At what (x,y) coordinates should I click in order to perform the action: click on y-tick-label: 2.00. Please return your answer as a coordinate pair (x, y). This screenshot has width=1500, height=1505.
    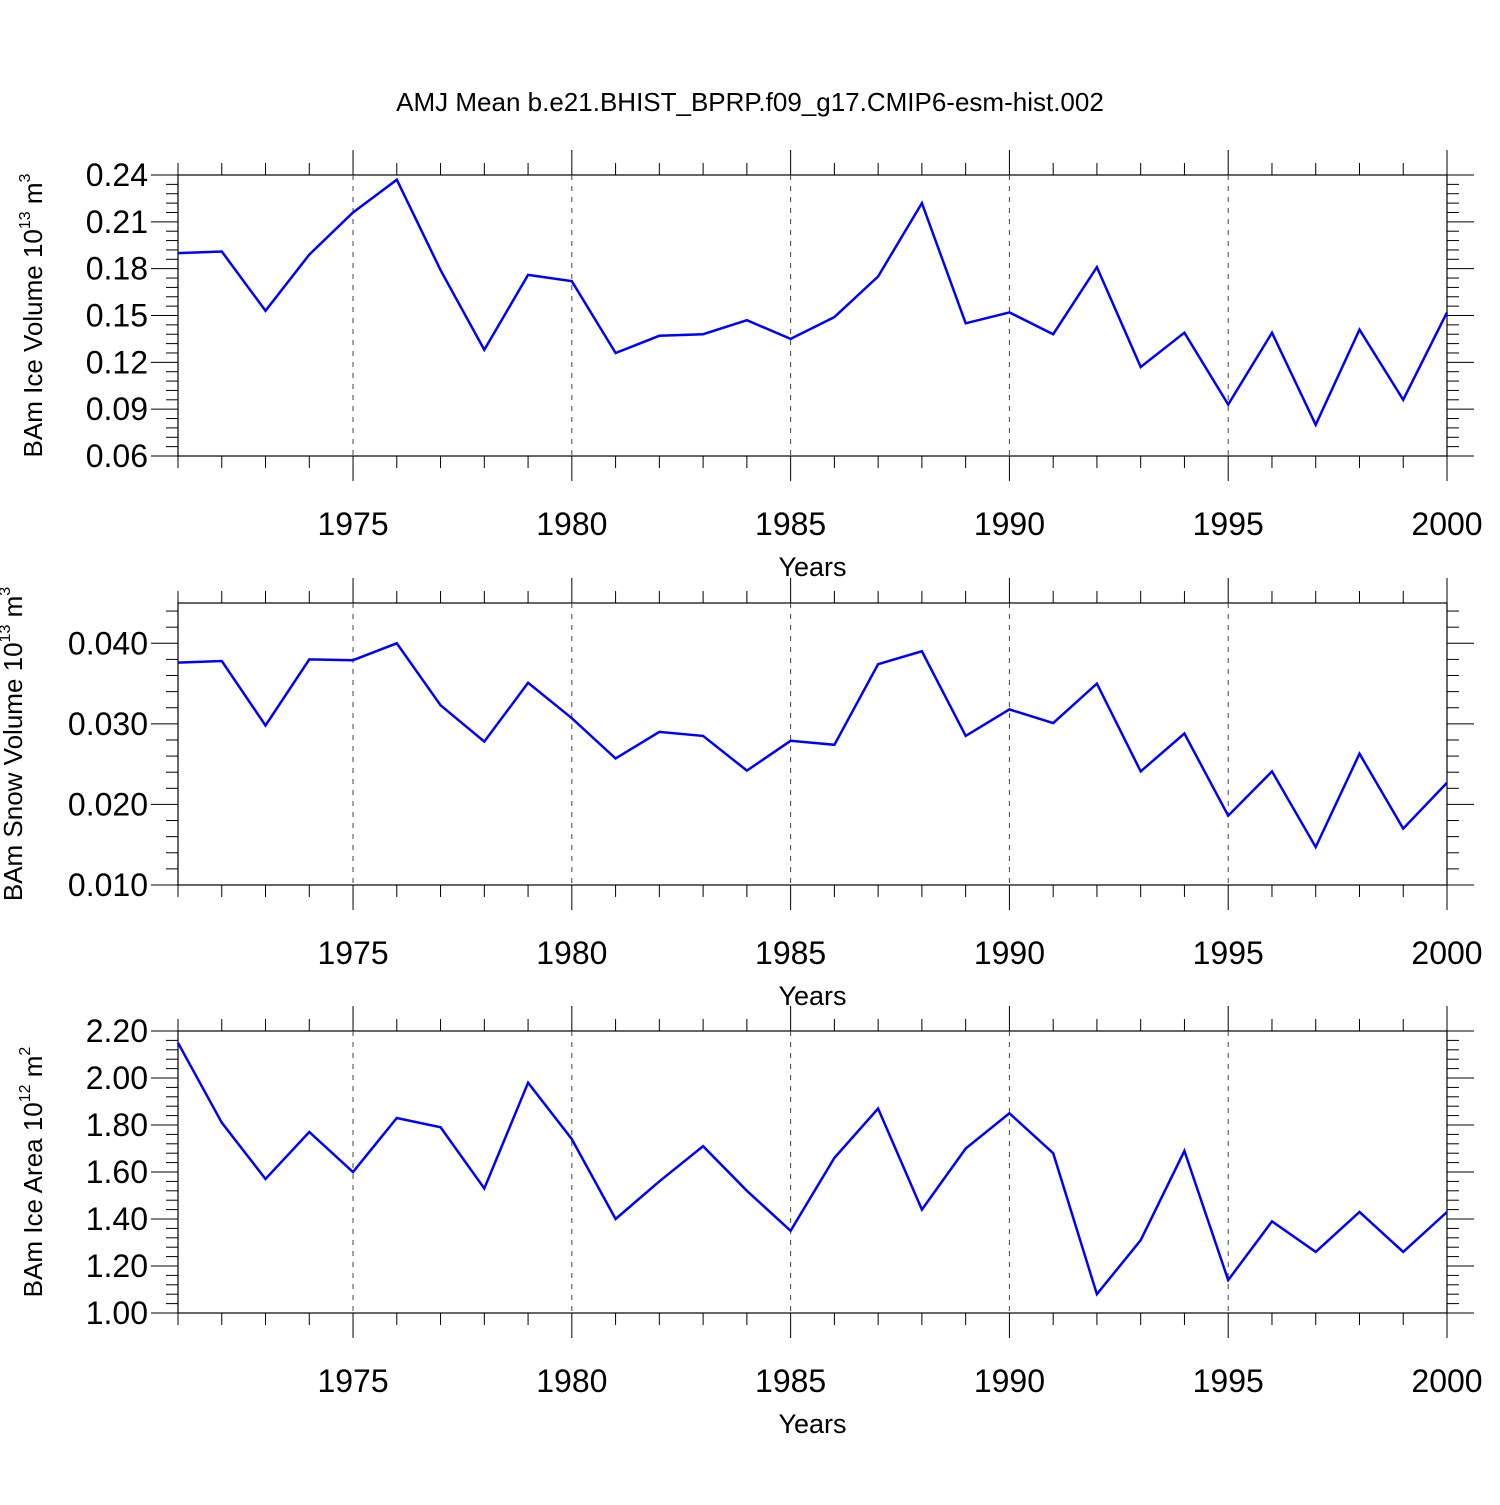
    Looking at the image, I should click on (117, 1078).